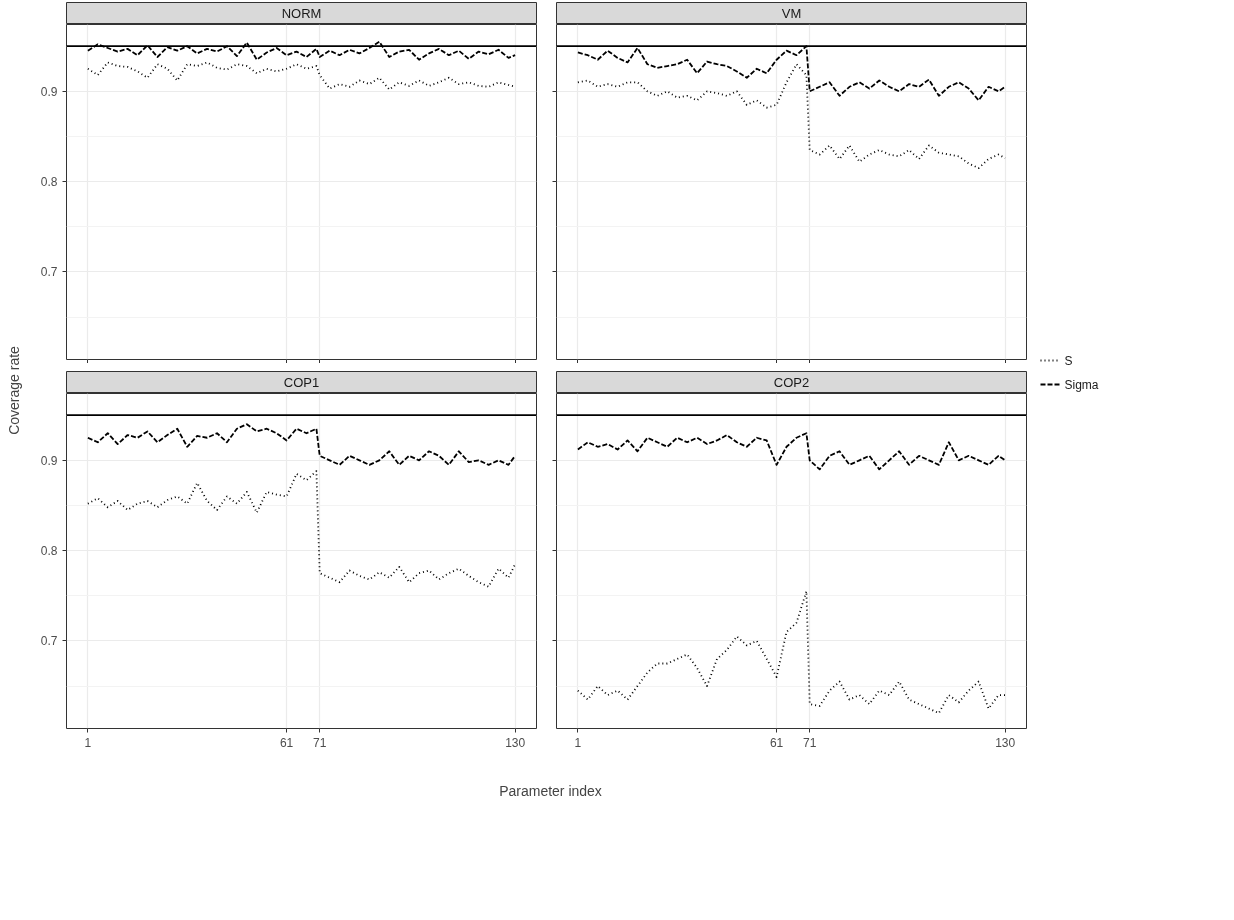  What do you see at coordinates (301, 382) in the screenshot?
I see `chart-title: COP1` at bounding box center [301, 382].